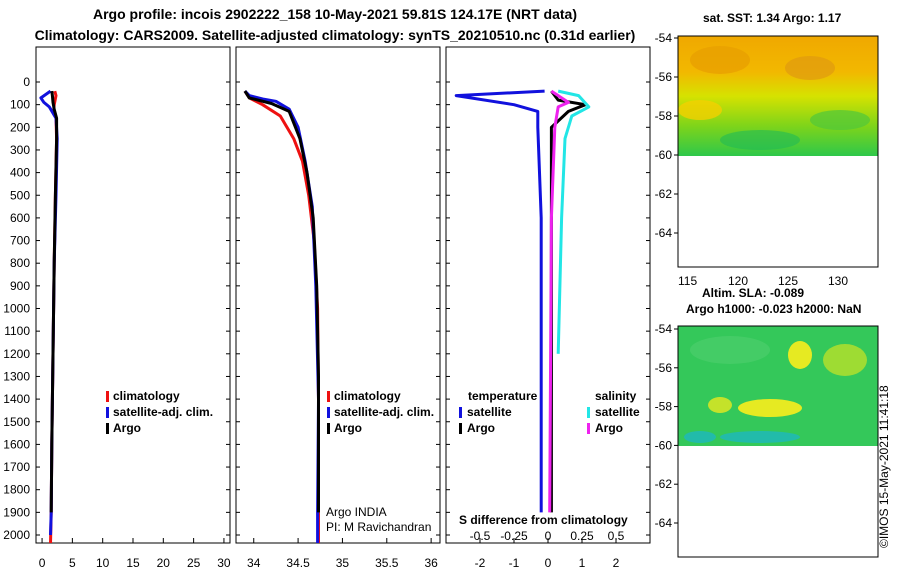 This screenshot has height=580, width=900. I want to click on depth-tick-label: 1500, so click(16, 422).